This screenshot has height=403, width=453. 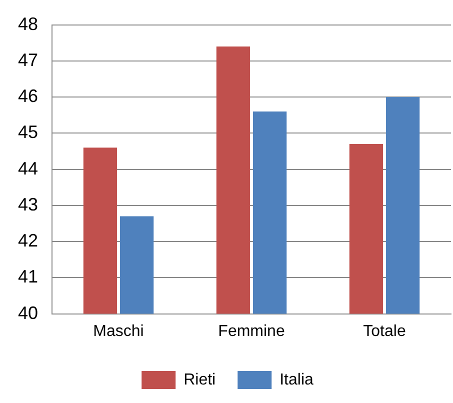 I want to click on legend-label: Italia, so click(x=297, y=379).